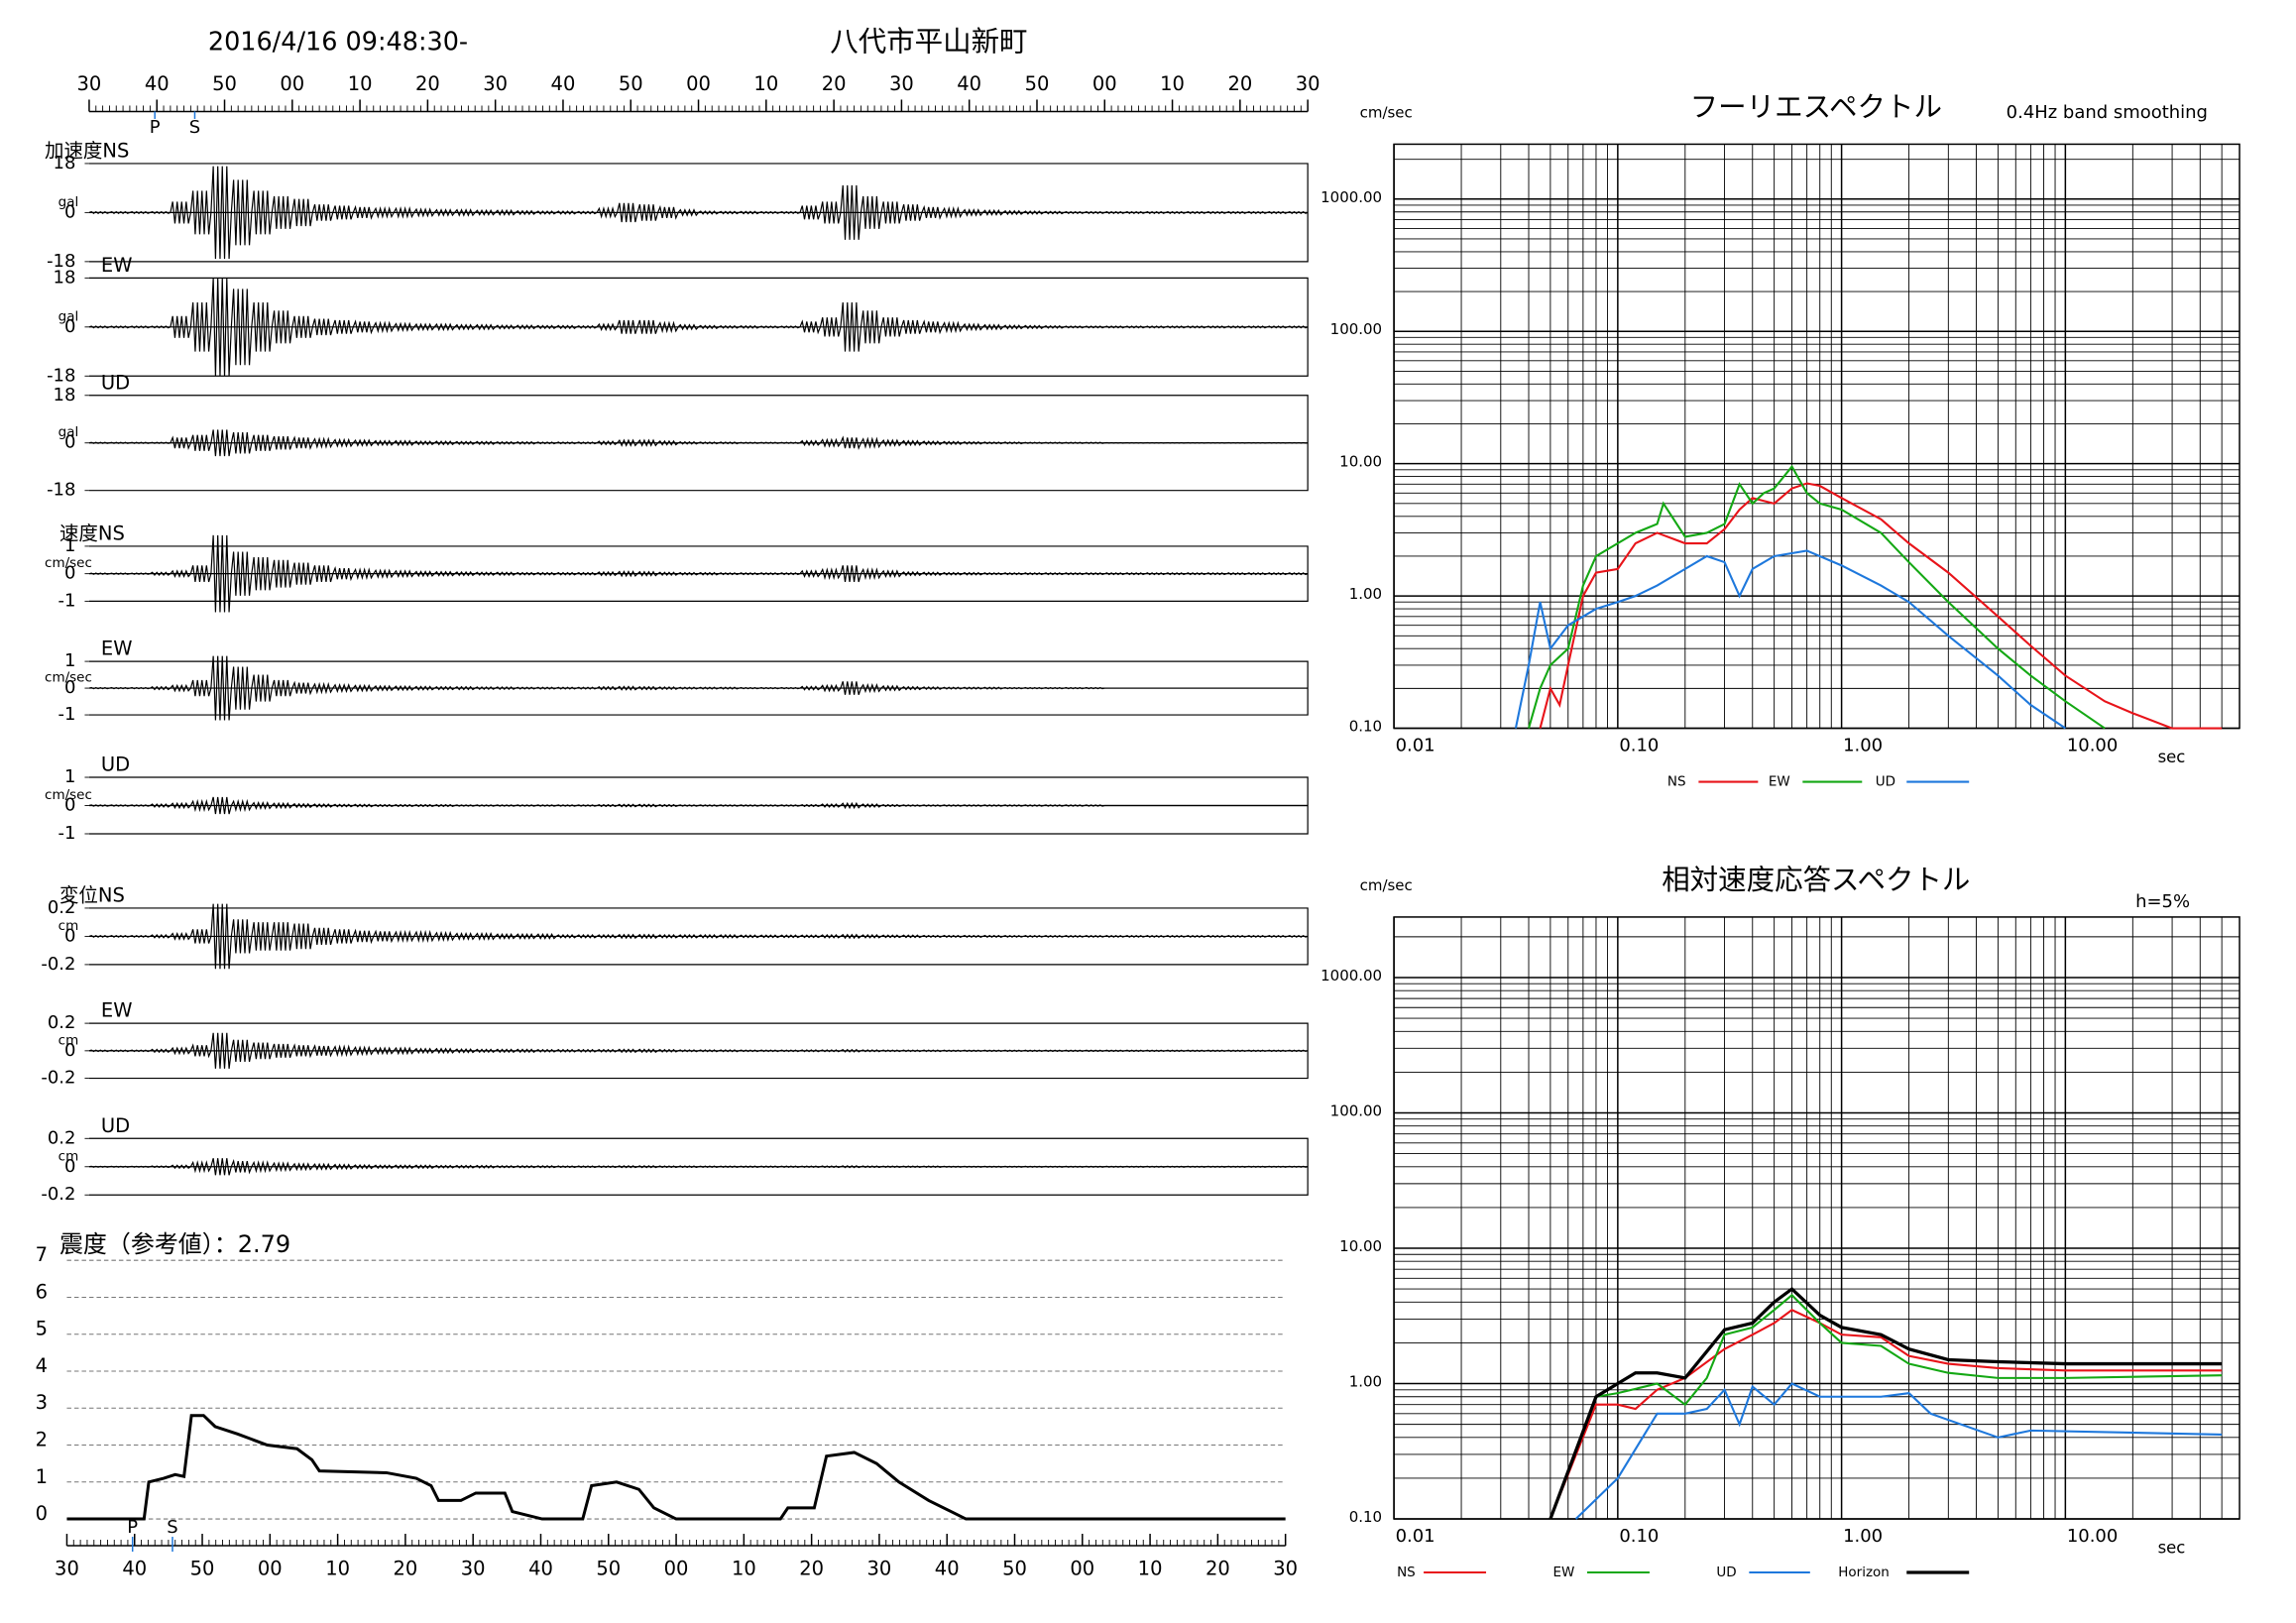 The width and height of the screenshot is (2296, 1623). I want to click on x-tick-label: 50, so click(1037, 83).